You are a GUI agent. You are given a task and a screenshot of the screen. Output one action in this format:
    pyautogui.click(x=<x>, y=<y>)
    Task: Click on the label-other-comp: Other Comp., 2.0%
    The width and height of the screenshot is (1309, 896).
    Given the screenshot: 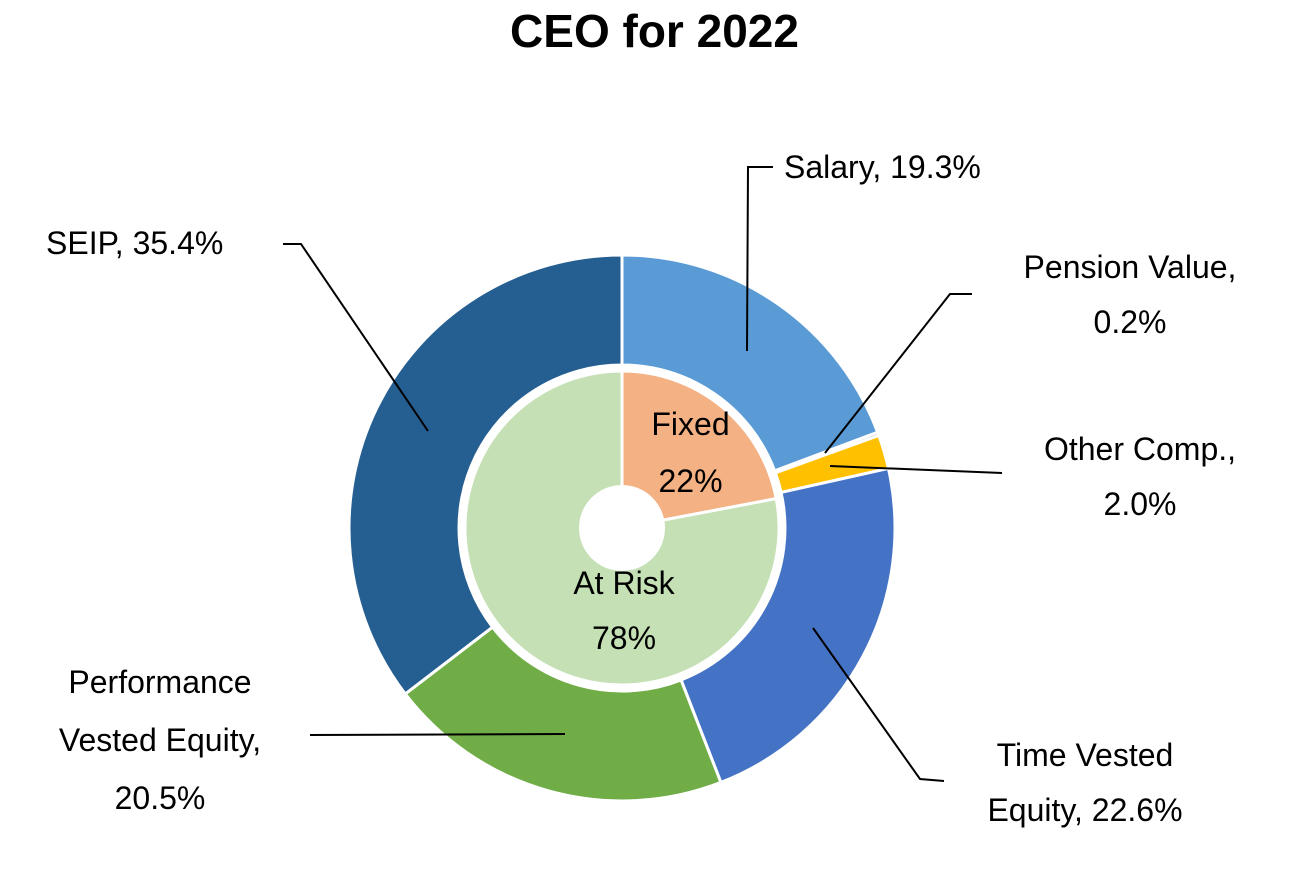 What is the action you would take?
    pyautogui.click(x=1140, y=477)
    